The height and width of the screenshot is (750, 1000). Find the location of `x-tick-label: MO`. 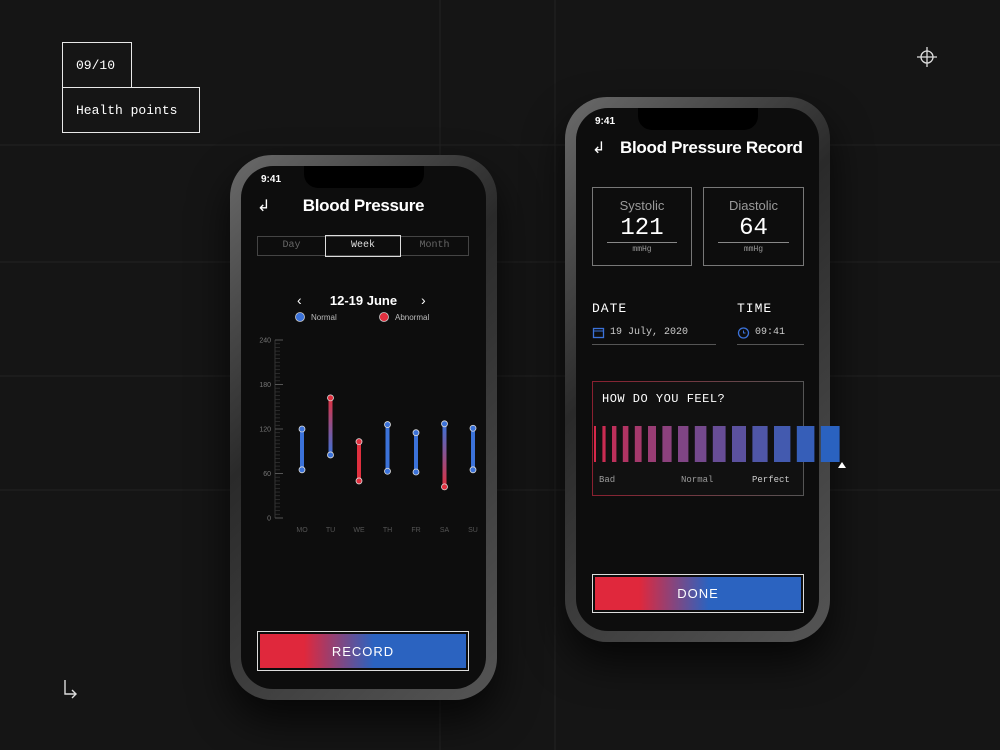

x-tick-label: MO is located at coordinates (302, 530).